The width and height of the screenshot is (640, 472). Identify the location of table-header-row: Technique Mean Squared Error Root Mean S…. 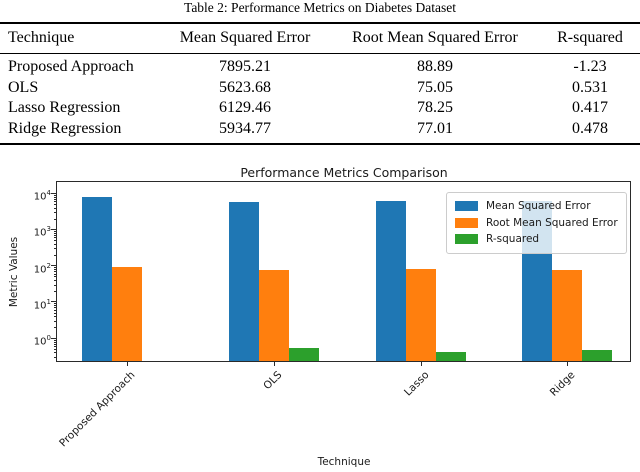
(320, 38).